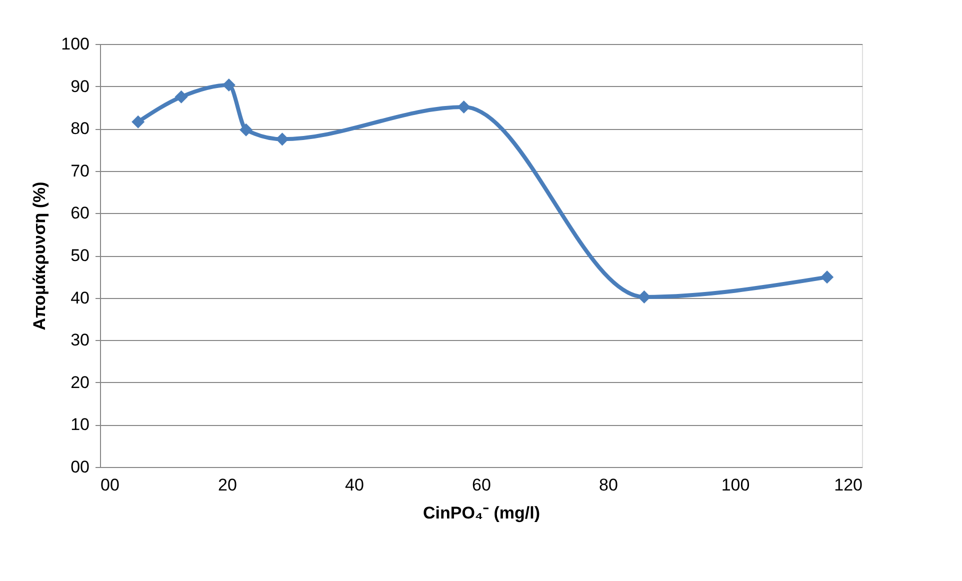 This screenshot has width=962, height=581. Describe the element at coordinates (80, 86) in the screenshot. I see `y-tick-label: 90` at that location.